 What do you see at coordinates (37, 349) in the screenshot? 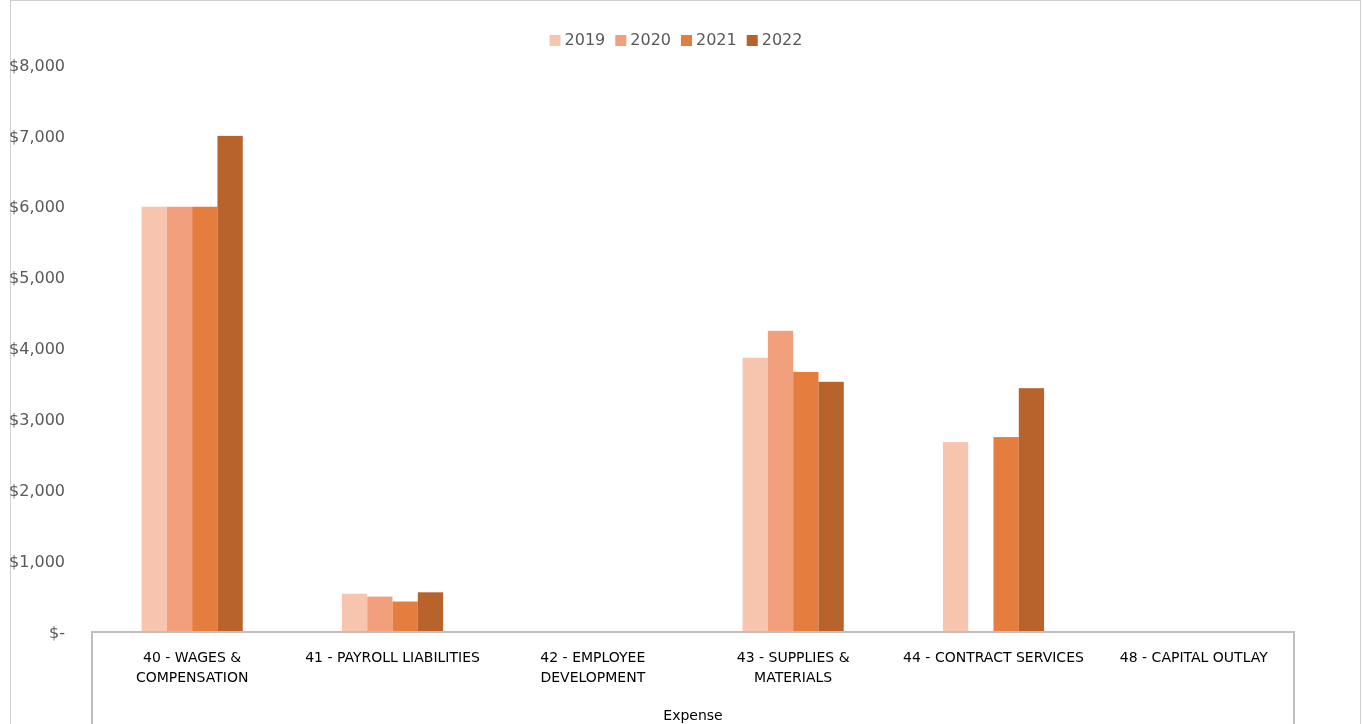
I see `y-tick-label: $4,000` at bounding box center [37, 349].